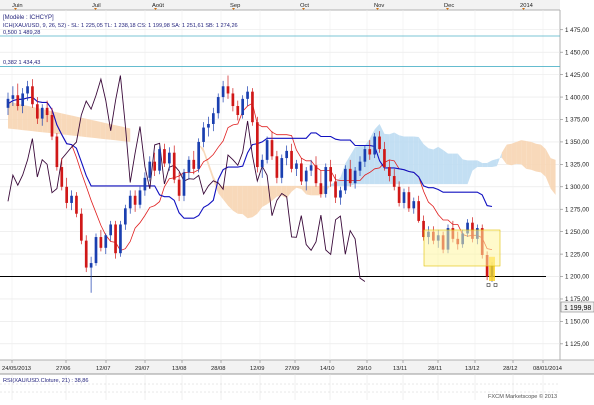 The width and height of the screenshot is (594, 405). I want to click on y-tick-label: 1 275,00, so click(577, 209).